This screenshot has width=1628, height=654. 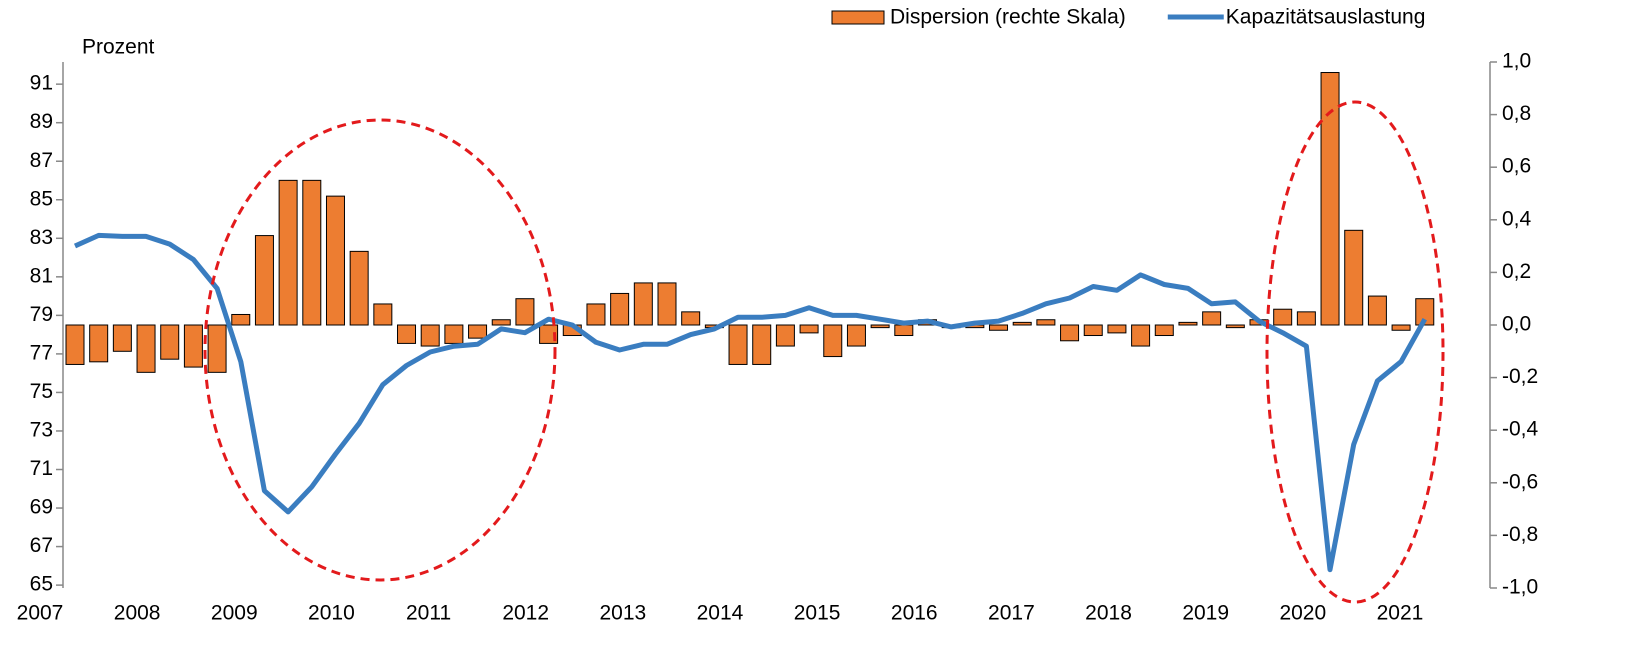 What do you see at coordinates (1400, 613) in the screenshot?
I see `x-tick-label: 2021` at bounding box center [1400, 613].